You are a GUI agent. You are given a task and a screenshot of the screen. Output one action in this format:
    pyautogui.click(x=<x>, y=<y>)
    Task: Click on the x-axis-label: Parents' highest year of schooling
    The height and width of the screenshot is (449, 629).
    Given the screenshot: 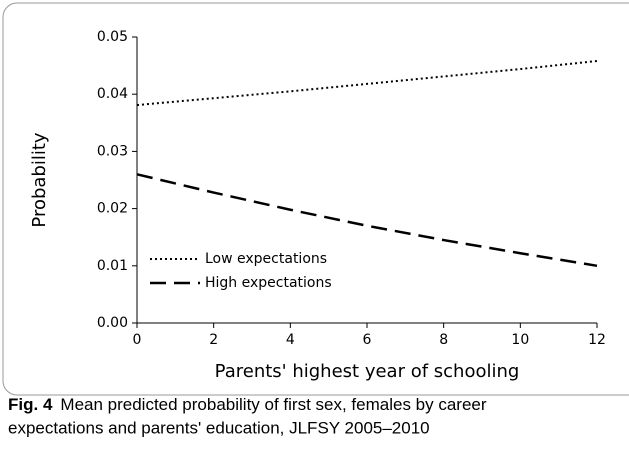 What is the action you would take?
    pyautogui.click(x=367, y=371)
    